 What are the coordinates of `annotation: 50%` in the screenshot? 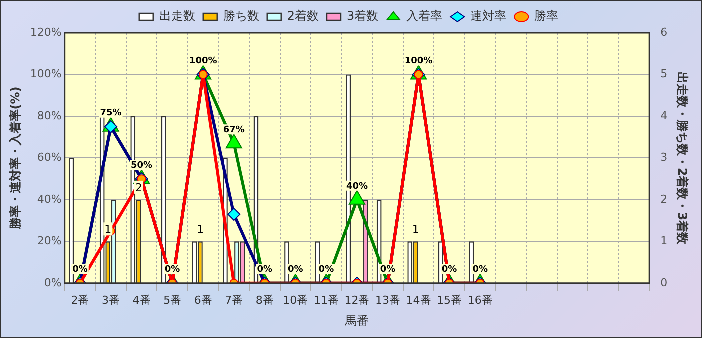 It's located at (142, 165).